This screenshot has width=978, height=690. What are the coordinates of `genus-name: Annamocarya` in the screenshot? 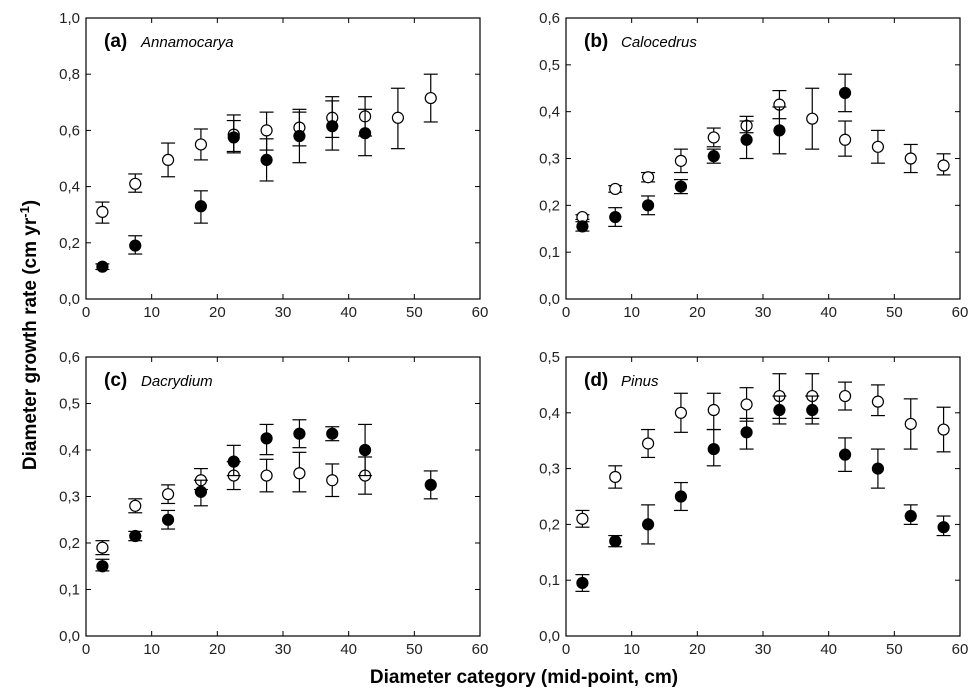 It's located at (187, 42).